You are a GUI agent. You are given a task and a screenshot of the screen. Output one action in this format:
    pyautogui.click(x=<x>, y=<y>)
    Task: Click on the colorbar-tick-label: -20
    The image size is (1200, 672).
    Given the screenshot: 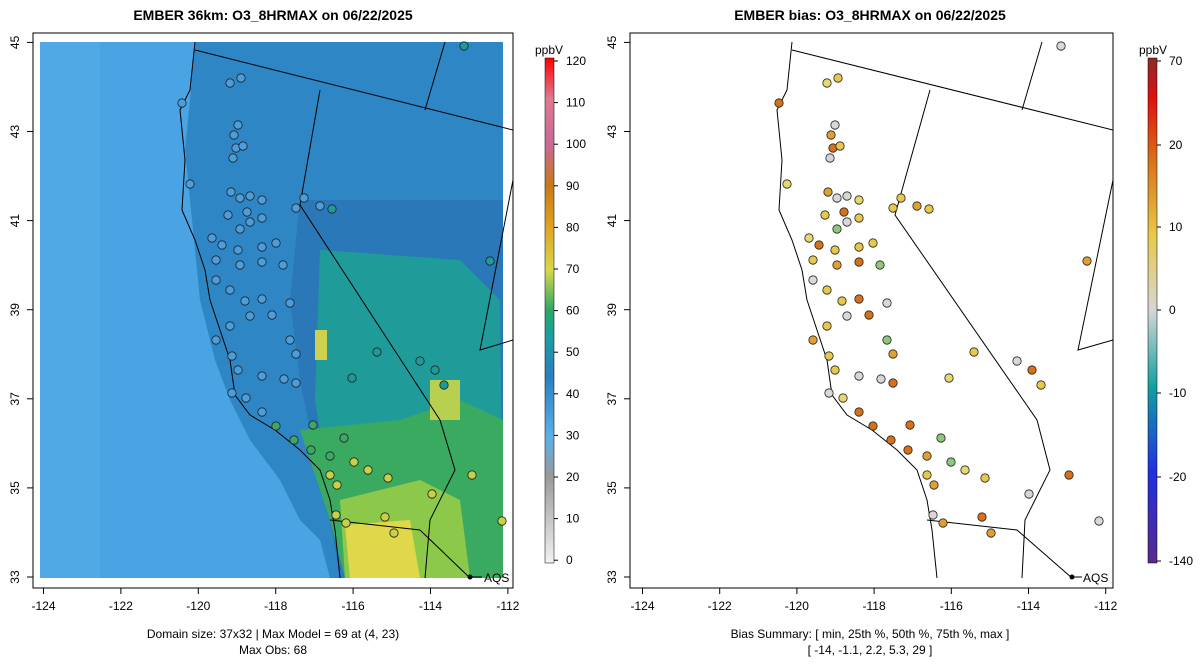 What is the action you would take?
    pyautogui.click(x=1178, y=477)
    